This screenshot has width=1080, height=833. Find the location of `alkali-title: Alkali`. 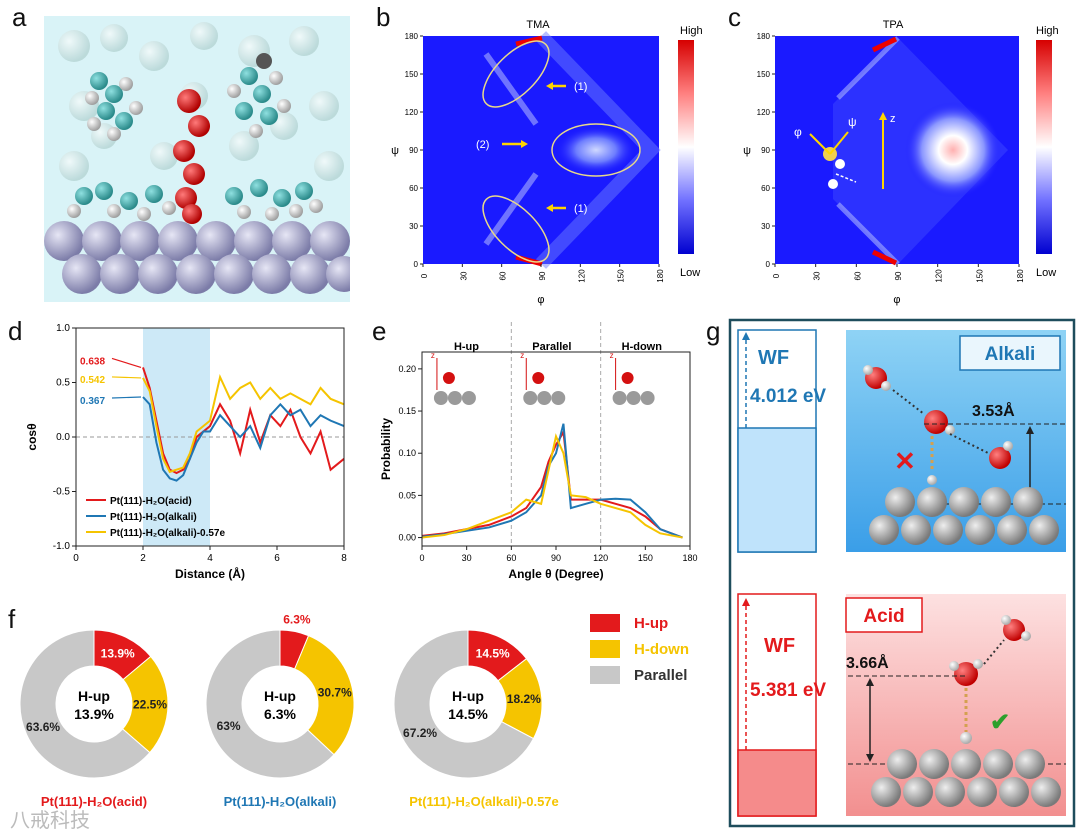

alkali-title: Alkali is located at coordinates (1010, 354).